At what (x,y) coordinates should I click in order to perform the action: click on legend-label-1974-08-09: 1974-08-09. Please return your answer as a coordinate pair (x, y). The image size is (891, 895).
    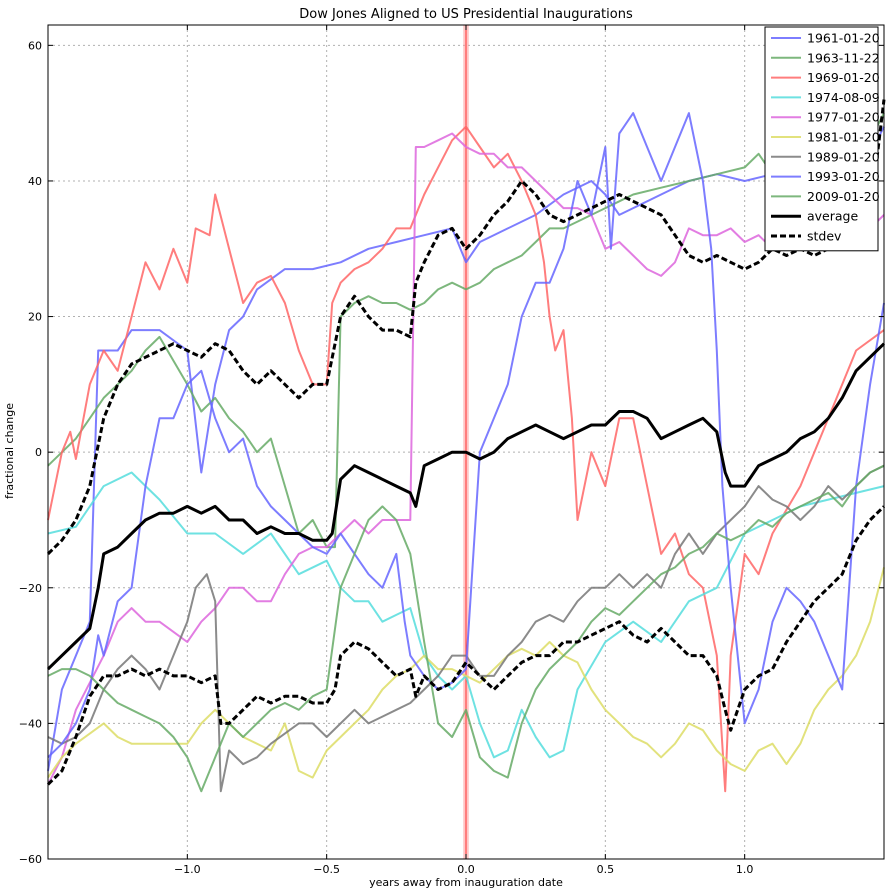
    Looking at the image, I should click on (843, 97).